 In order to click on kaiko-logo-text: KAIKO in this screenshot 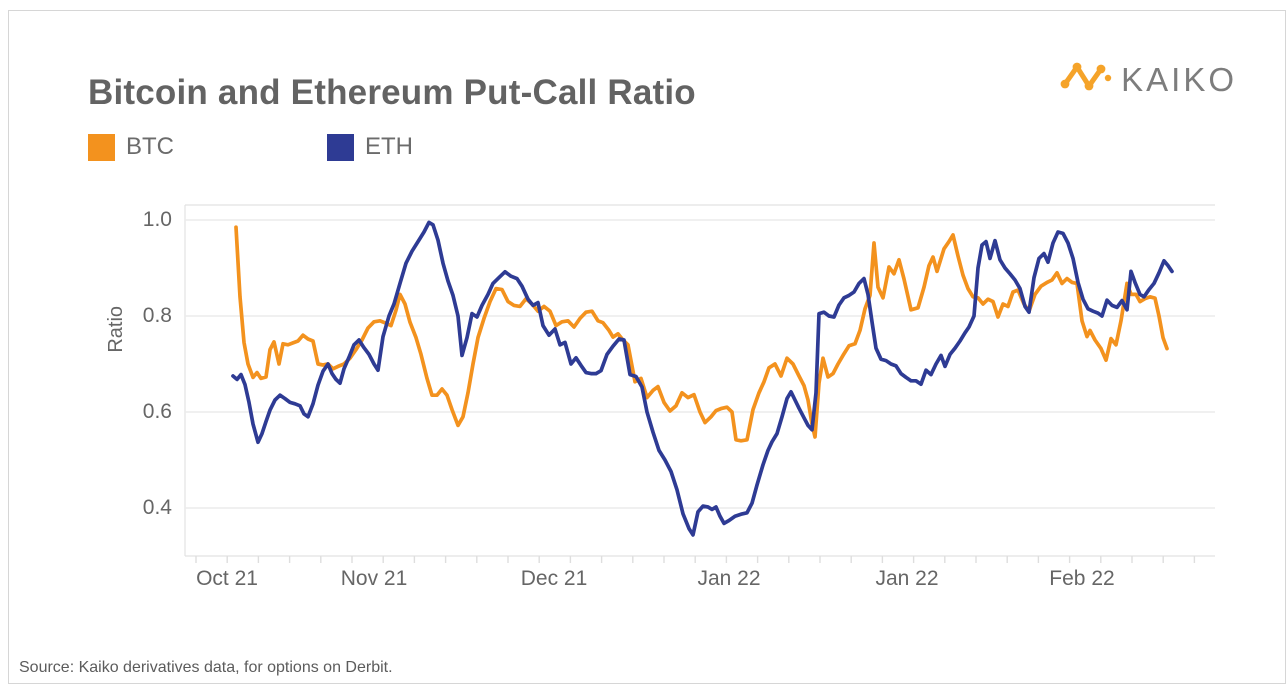, I will do `click(1179, 79)`.